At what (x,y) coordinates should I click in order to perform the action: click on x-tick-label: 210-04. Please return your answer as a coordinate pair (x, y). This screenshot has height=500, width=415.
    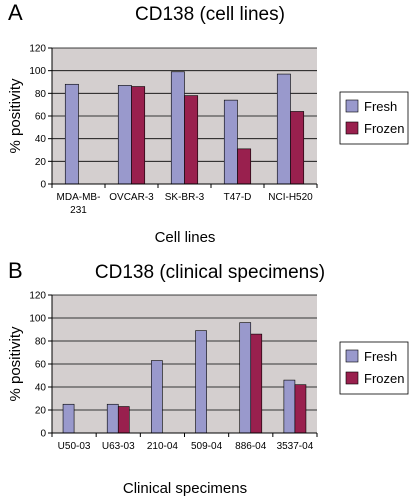
    Looking at the image, I should click on (163, 446).